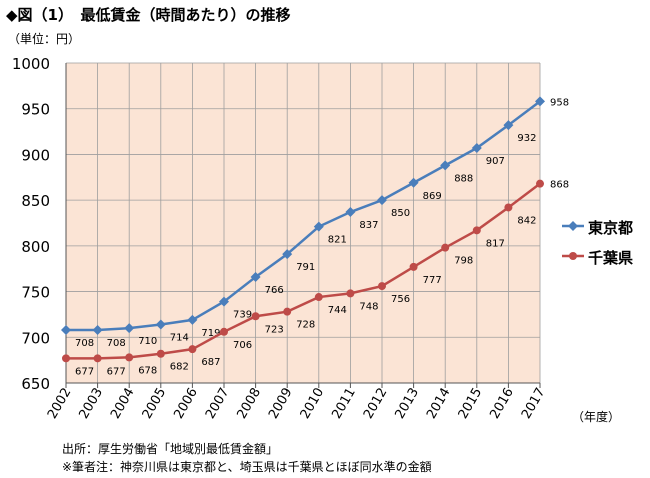 The height and width of the screenshot is (478, 650). Describe the element at coordinates (274, 329) in the screenshot. I see `data-label-chiba: 723` at that location.